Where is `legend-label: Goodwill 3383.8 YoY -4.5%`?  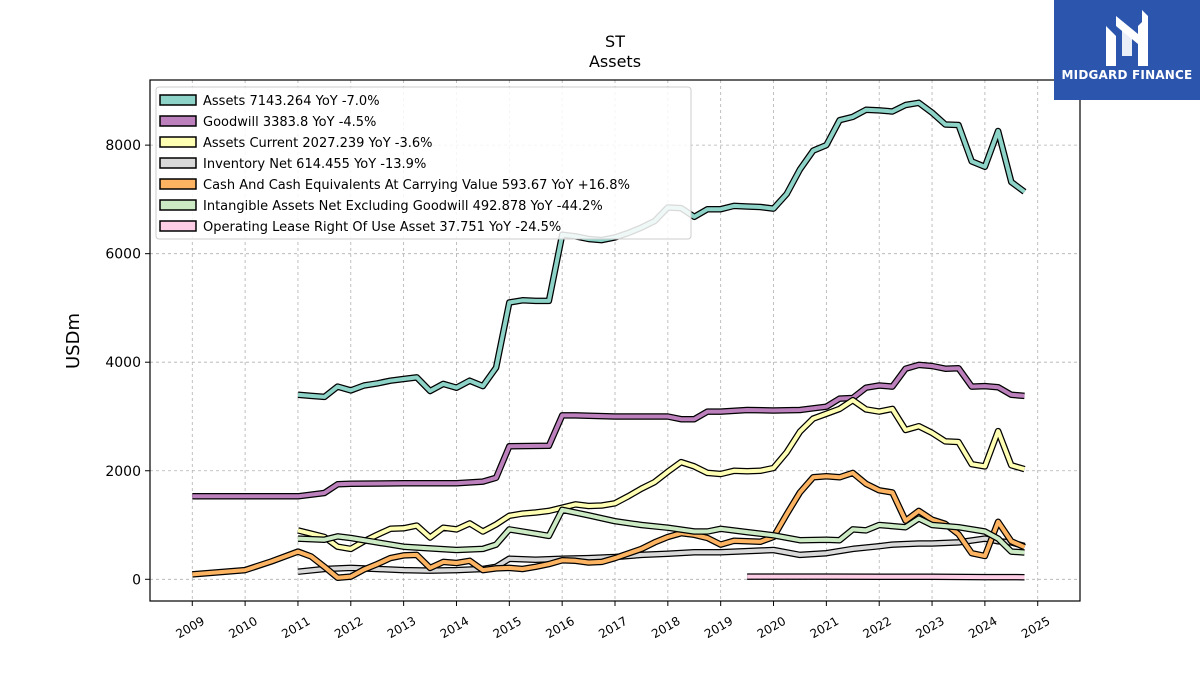 legend-label: Goodwill 3383.8 YoY -4.5% is located at coordinates (289, 122).